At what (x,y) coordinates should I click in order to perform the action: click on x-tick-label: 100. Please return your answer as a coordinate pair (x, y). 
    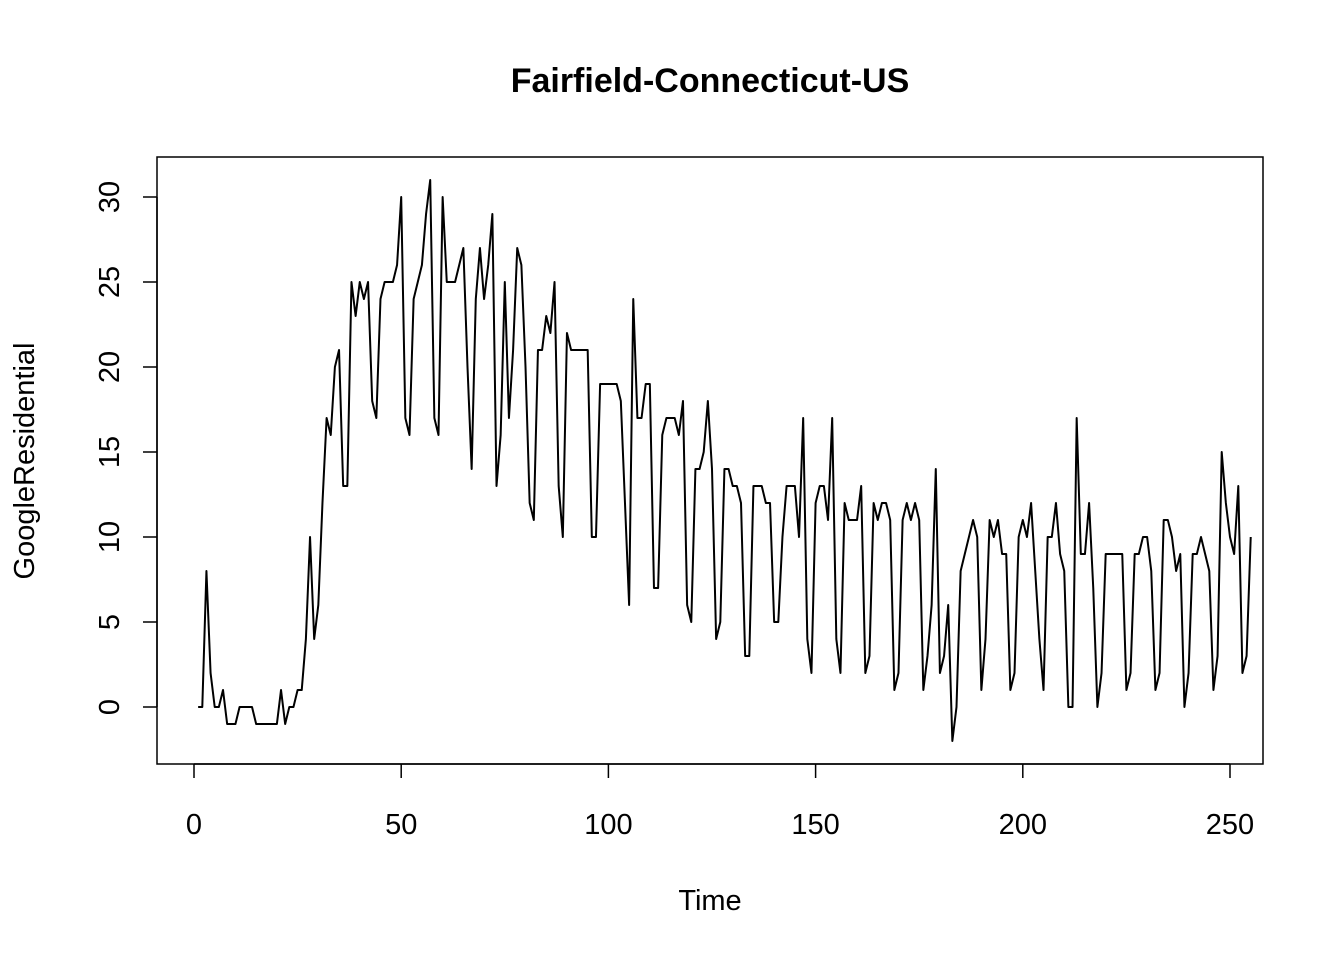
    Looking at the image, I should click on (608, 825).